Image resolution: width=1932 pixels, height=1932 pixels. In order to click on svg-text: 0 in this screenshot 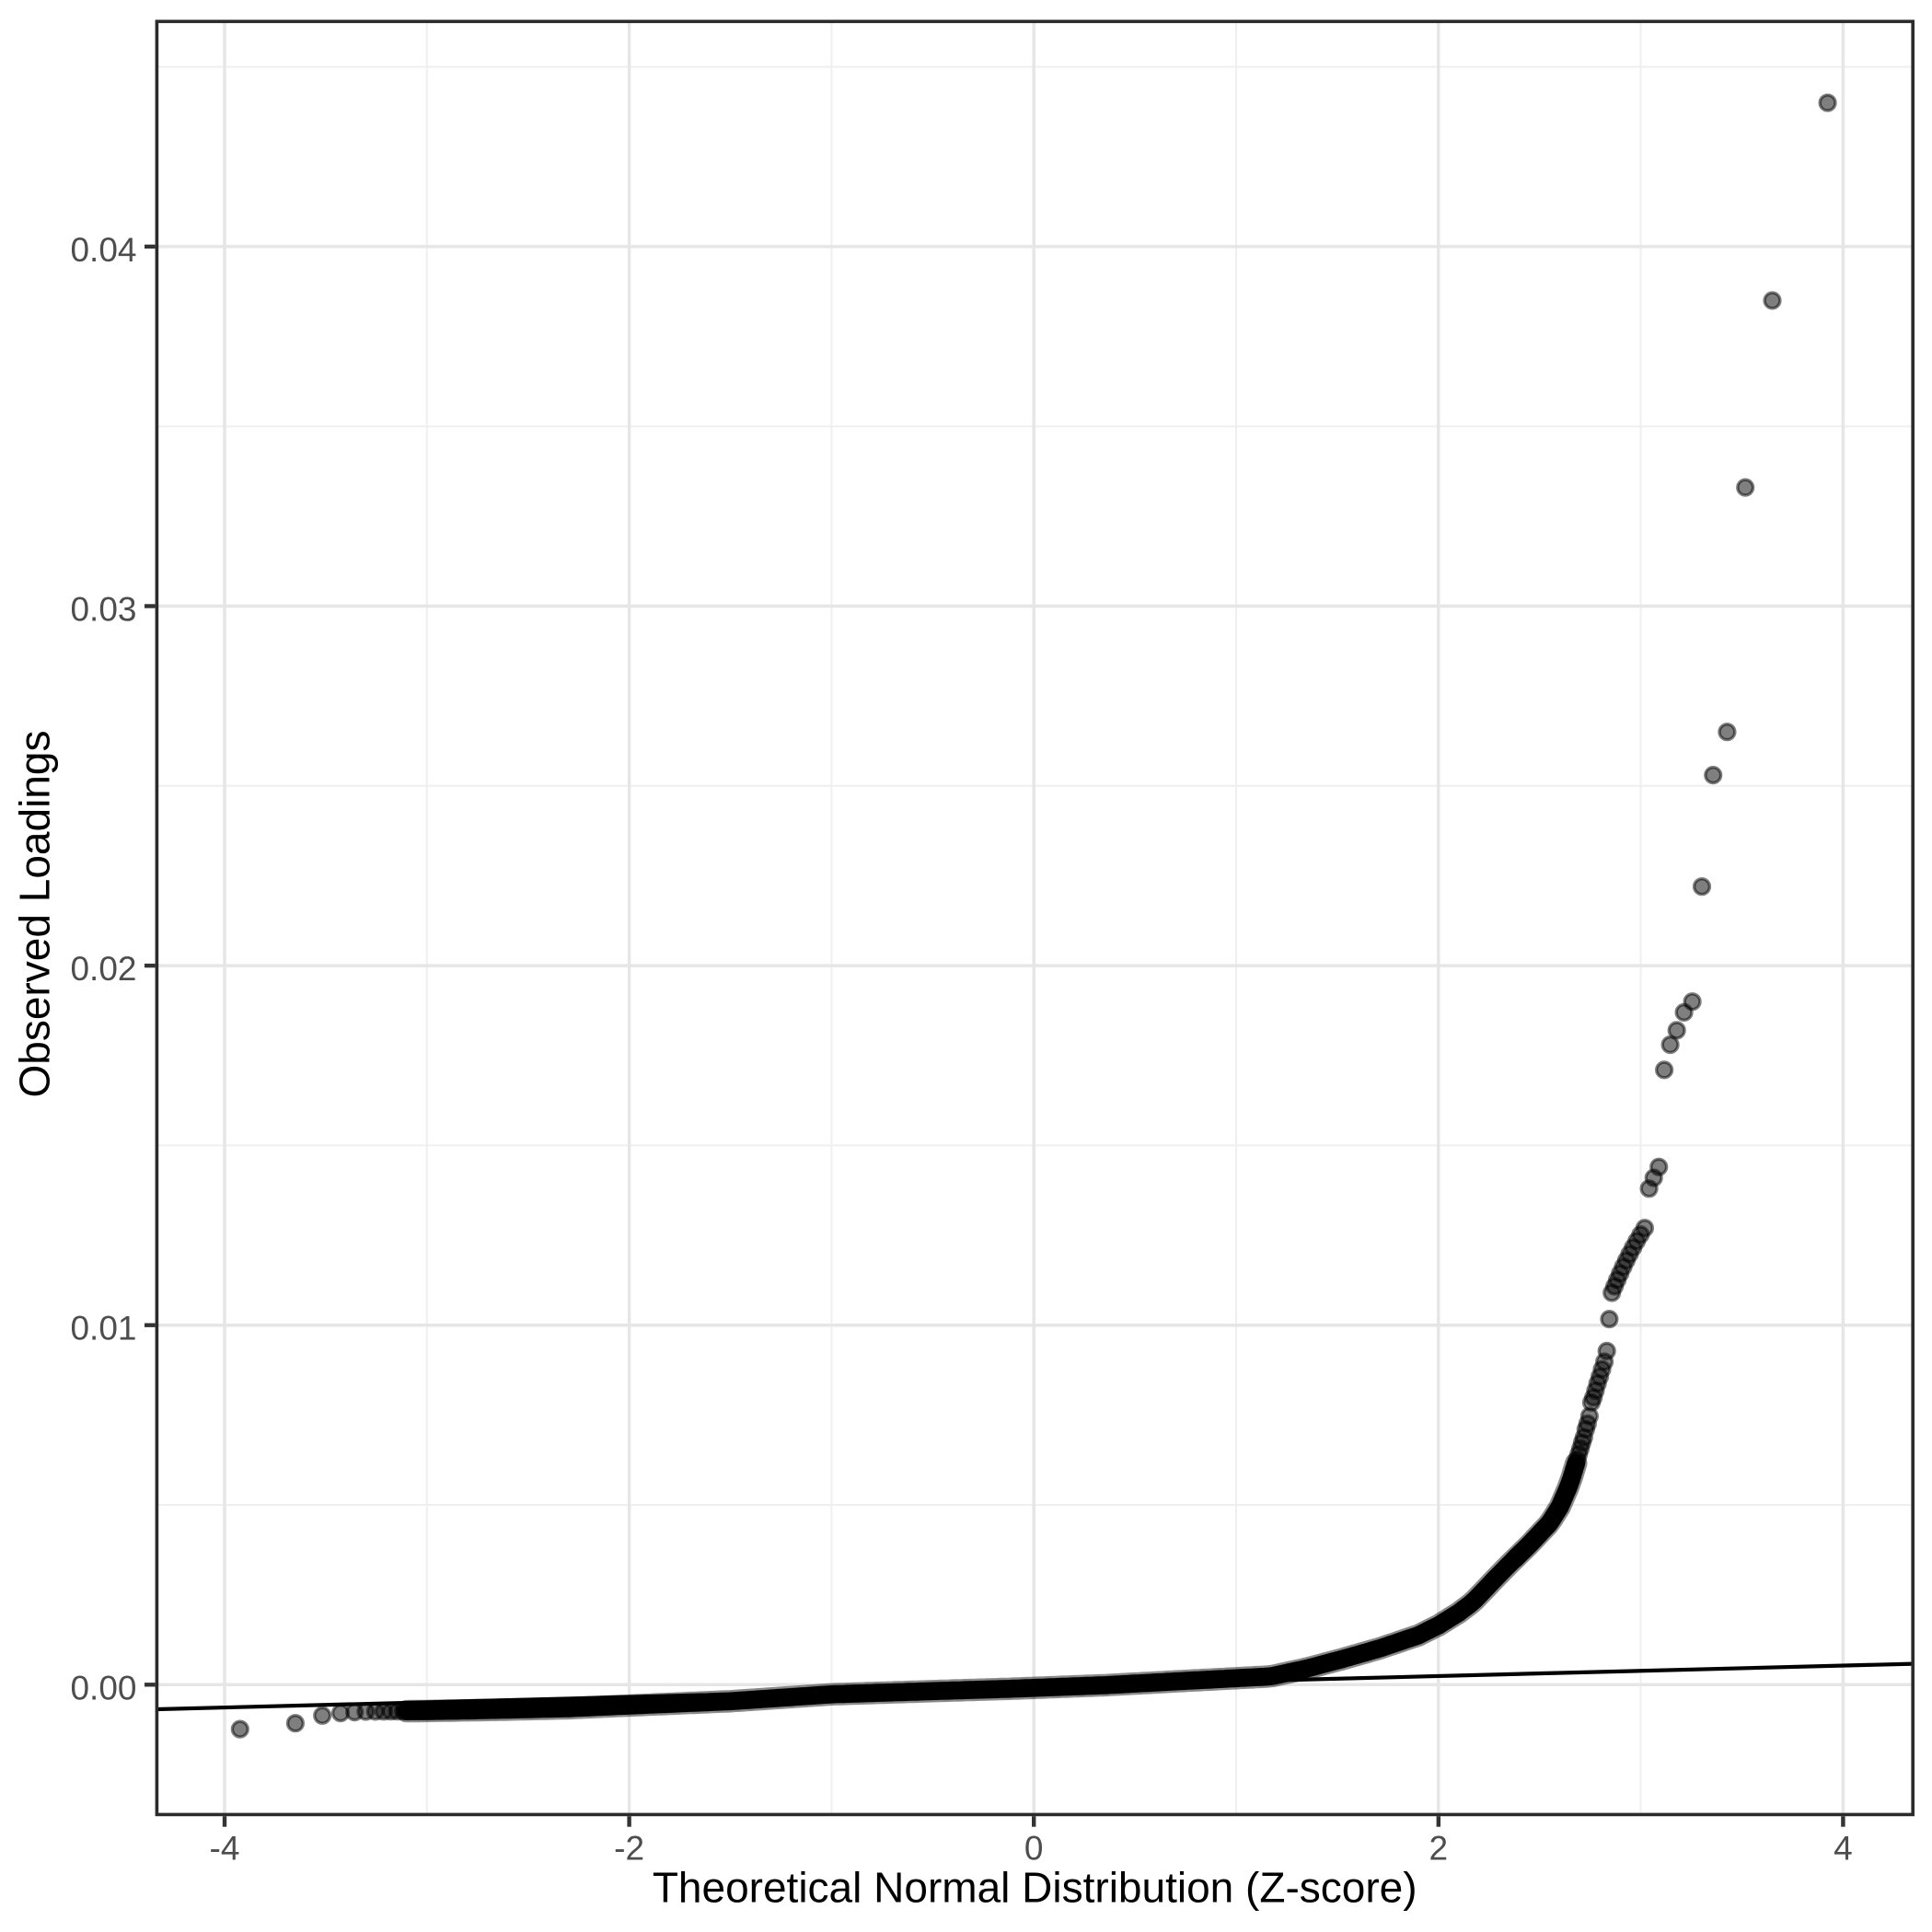, I will do `click(1034, 1849)`.